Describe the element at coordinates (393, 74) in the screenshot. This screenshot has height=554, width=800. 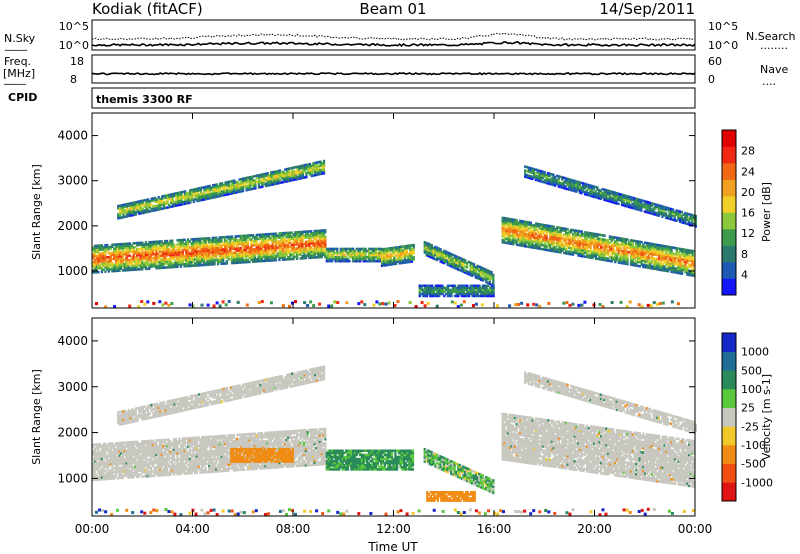
I see `freq-trace` at that location.